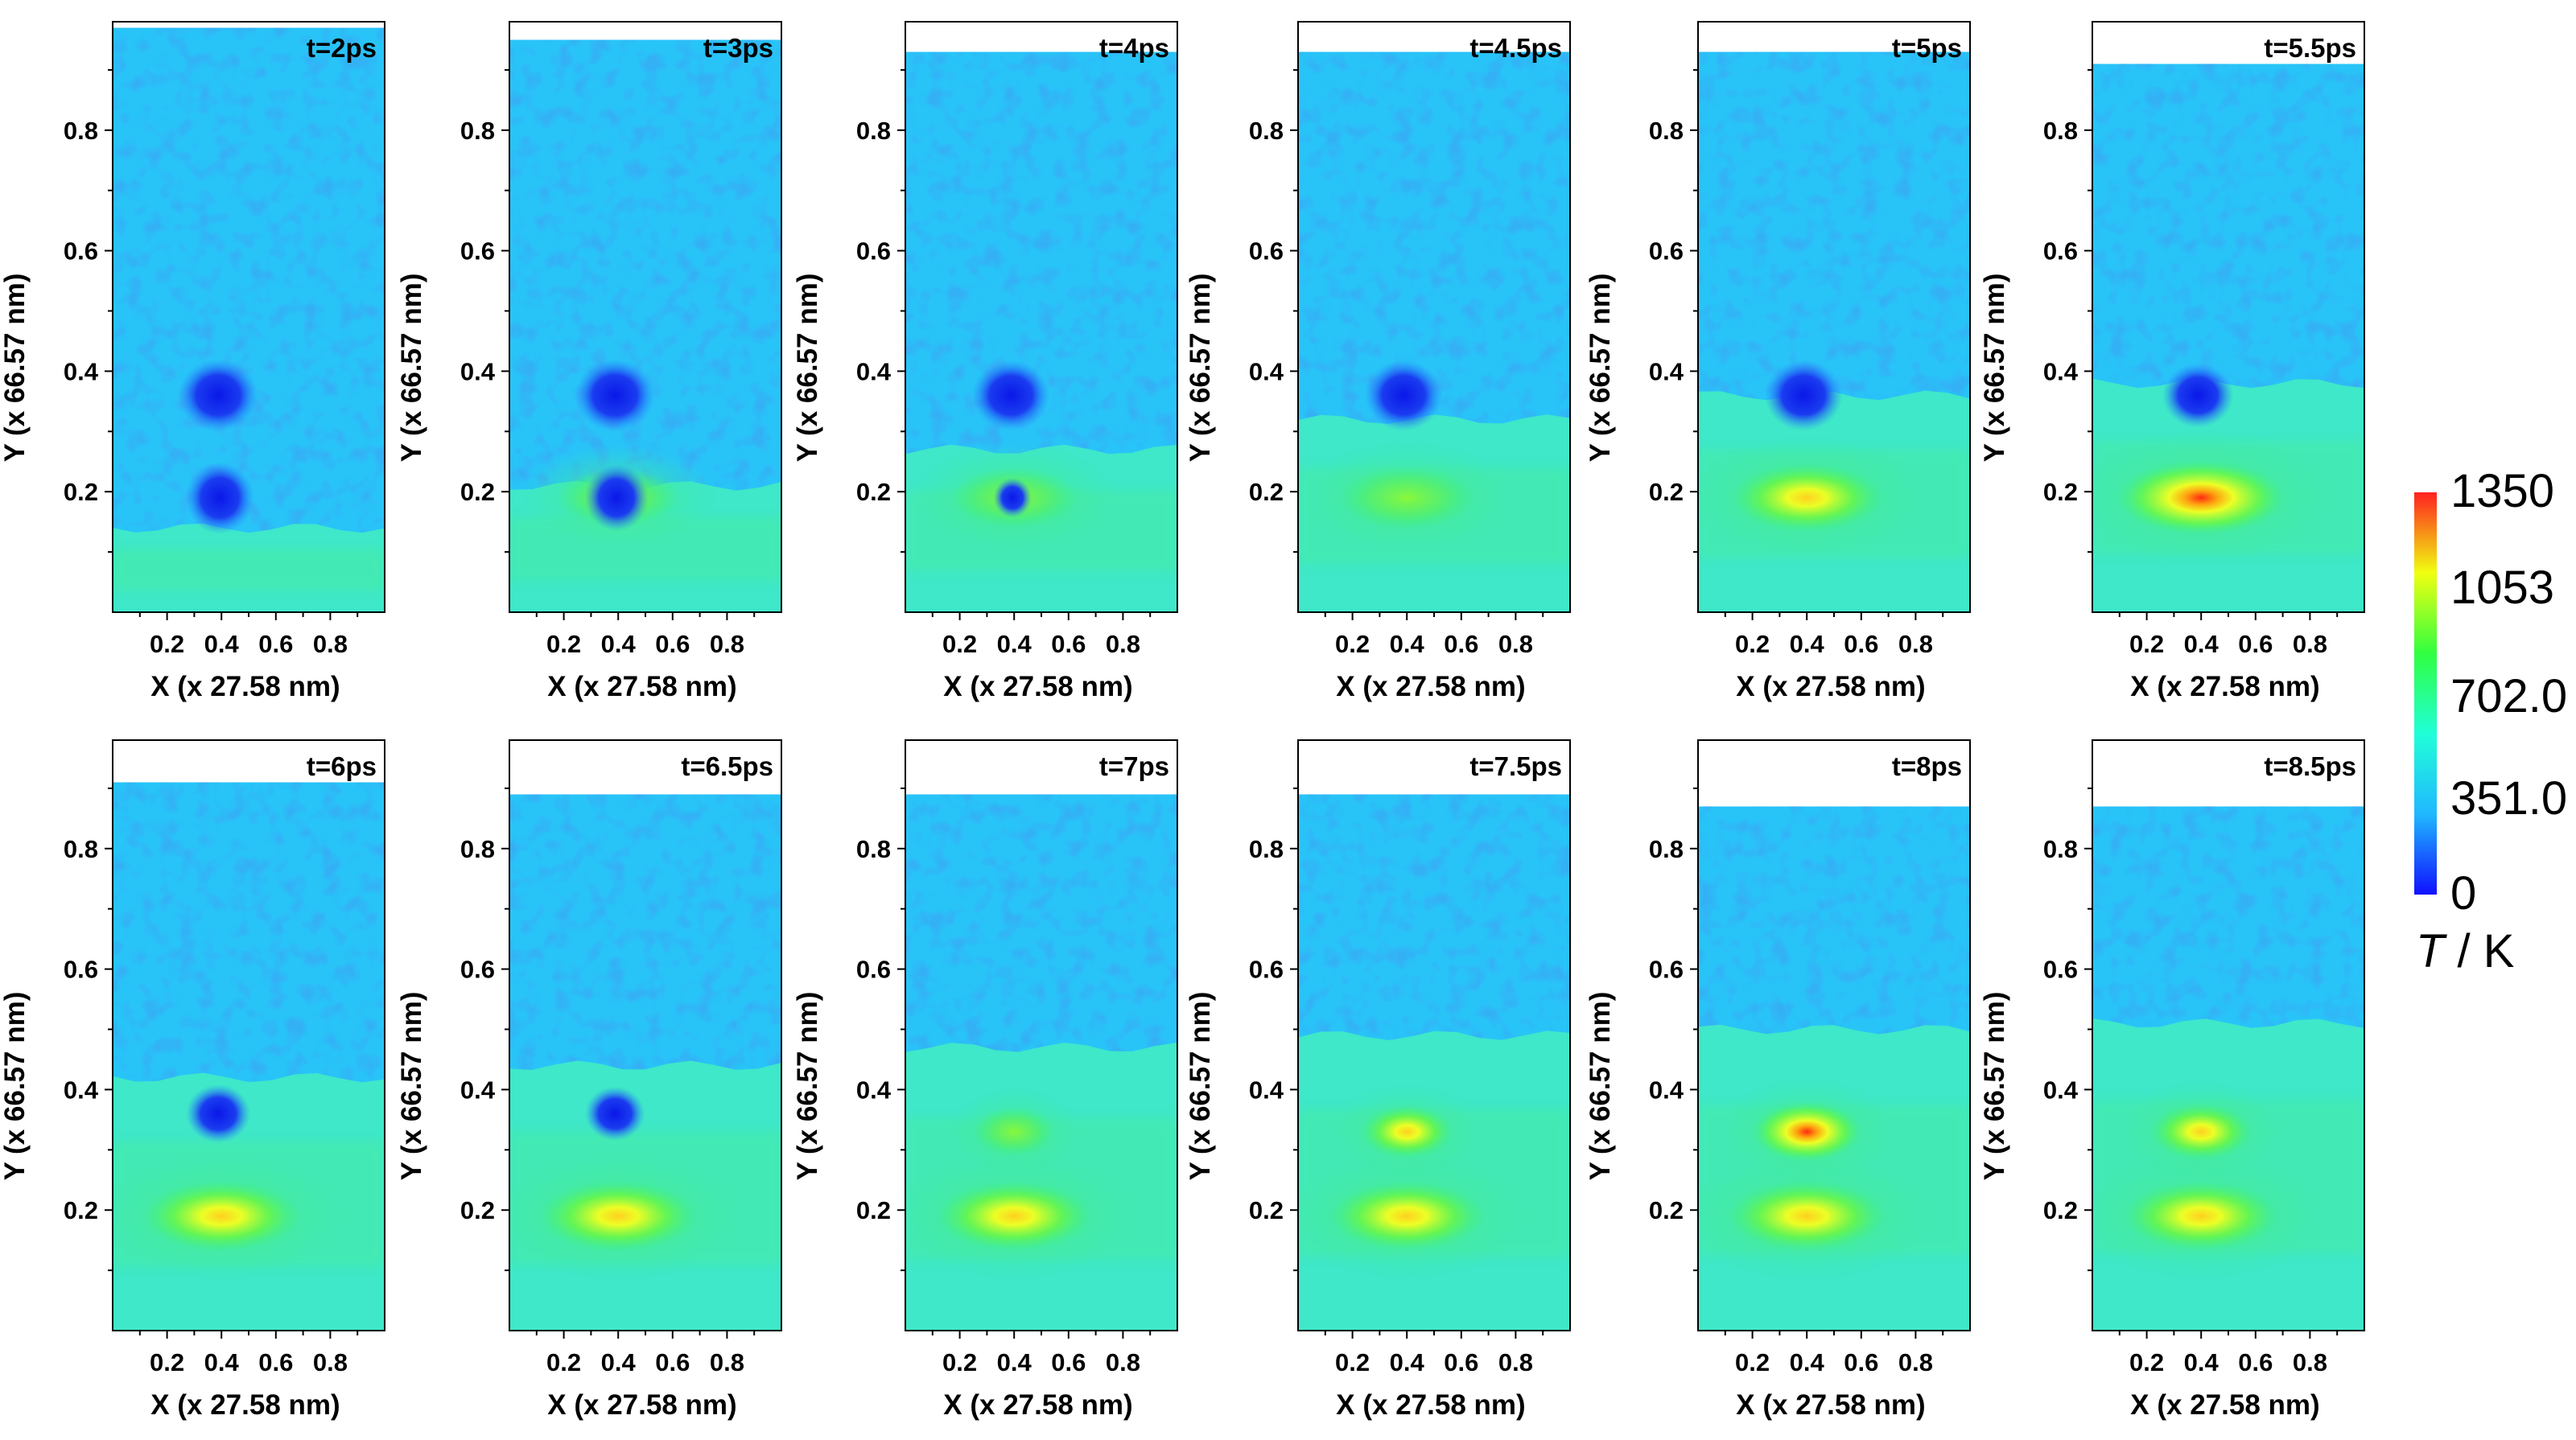  I want to click on panel-time-label: t=7ps, so click(1134, 766).